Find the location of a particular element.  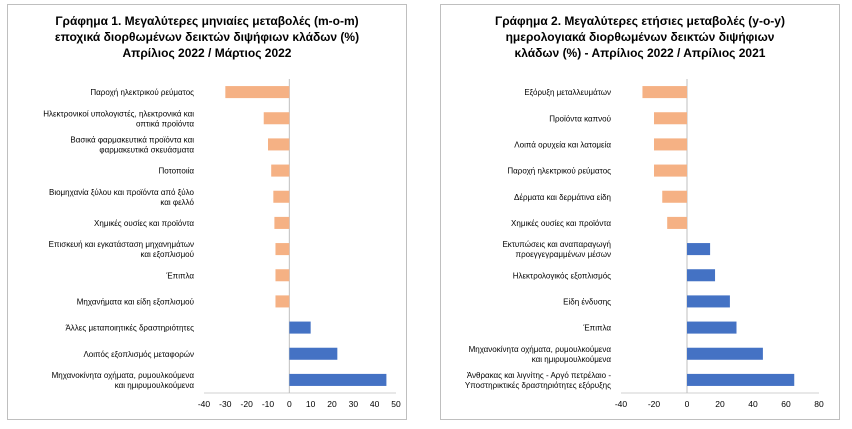

x-tick-label: 10 is located at coordinates (311, 404).